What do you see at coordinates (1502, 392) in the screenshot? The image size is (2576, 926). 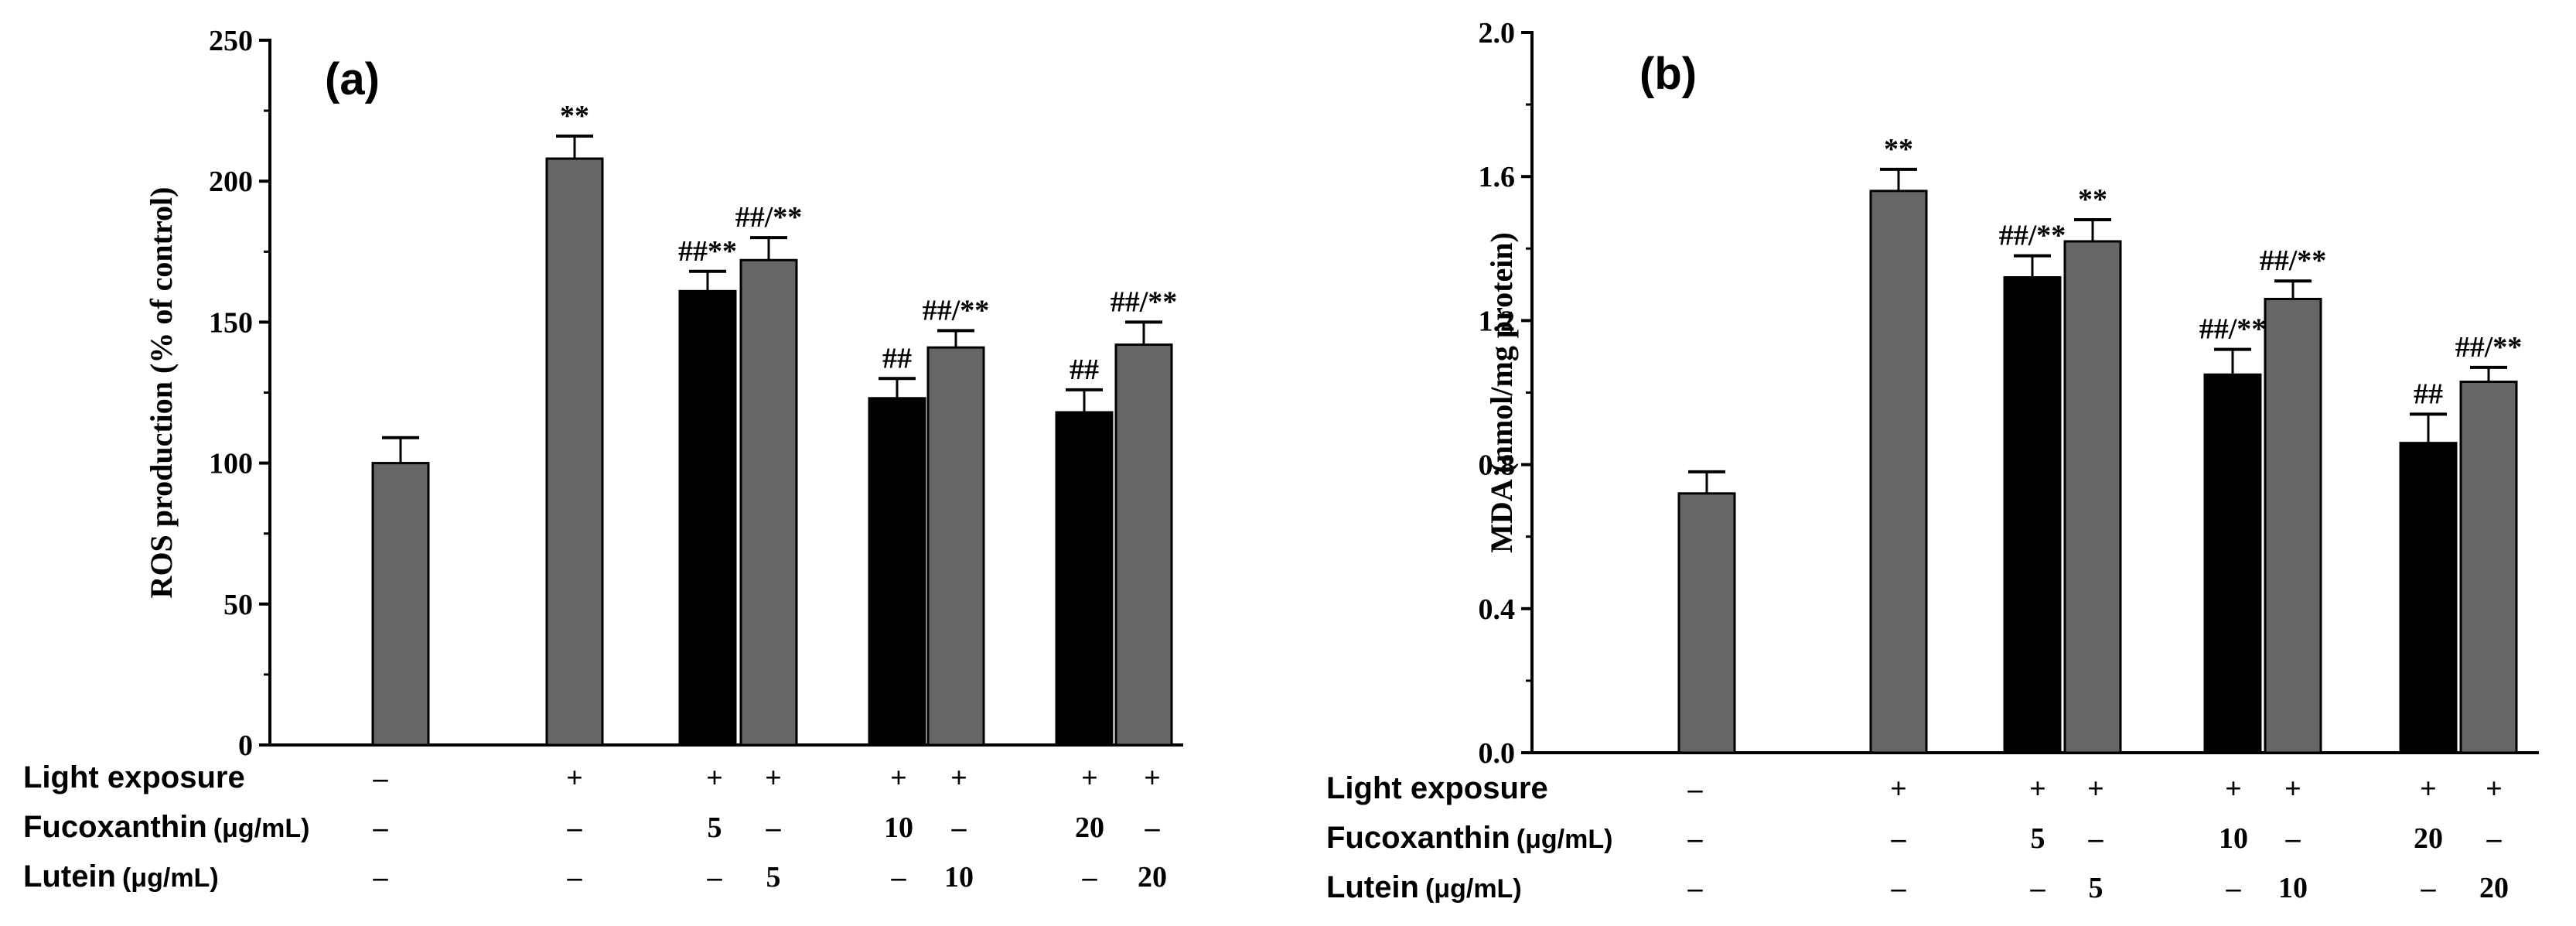 I see `y-axis-title: MDA (nmol/mg protein)` at bounding box center [1502, 392].